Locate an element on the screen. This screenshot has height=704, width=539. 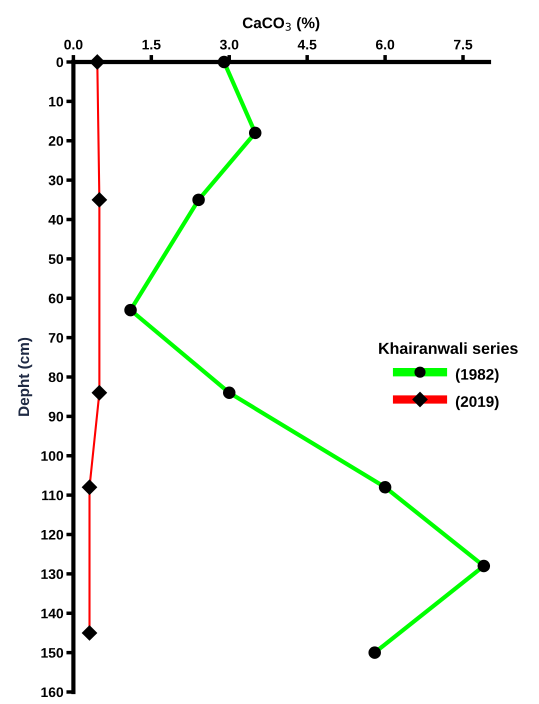
y-tick-label: 0 is located at coordinates (60, 62).